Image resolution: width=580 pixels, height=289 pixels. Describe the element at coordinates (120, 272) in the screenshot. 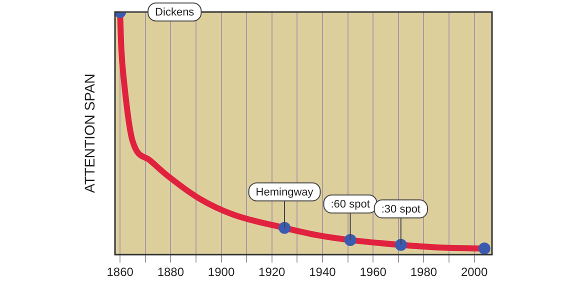

I see `x-tick-label: 1860` at that location.